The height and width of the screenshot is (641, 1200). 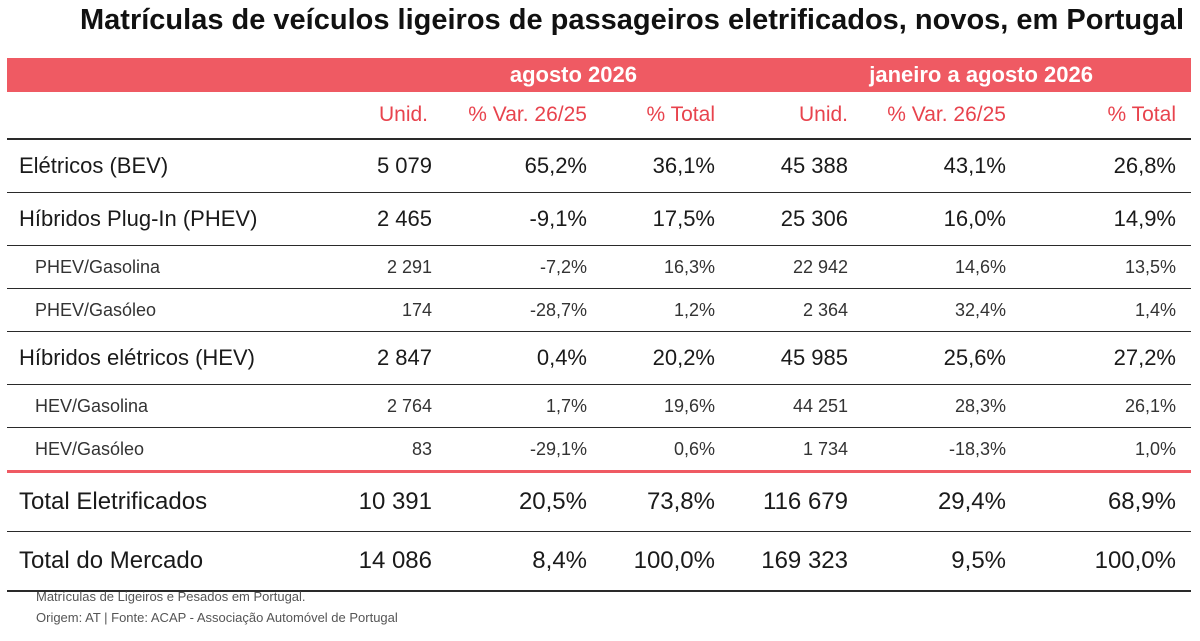 What do you see at coordinates (395, 560) in the screenshot?
I see `table-cell: 14 086` at bounding box center [395, 560].